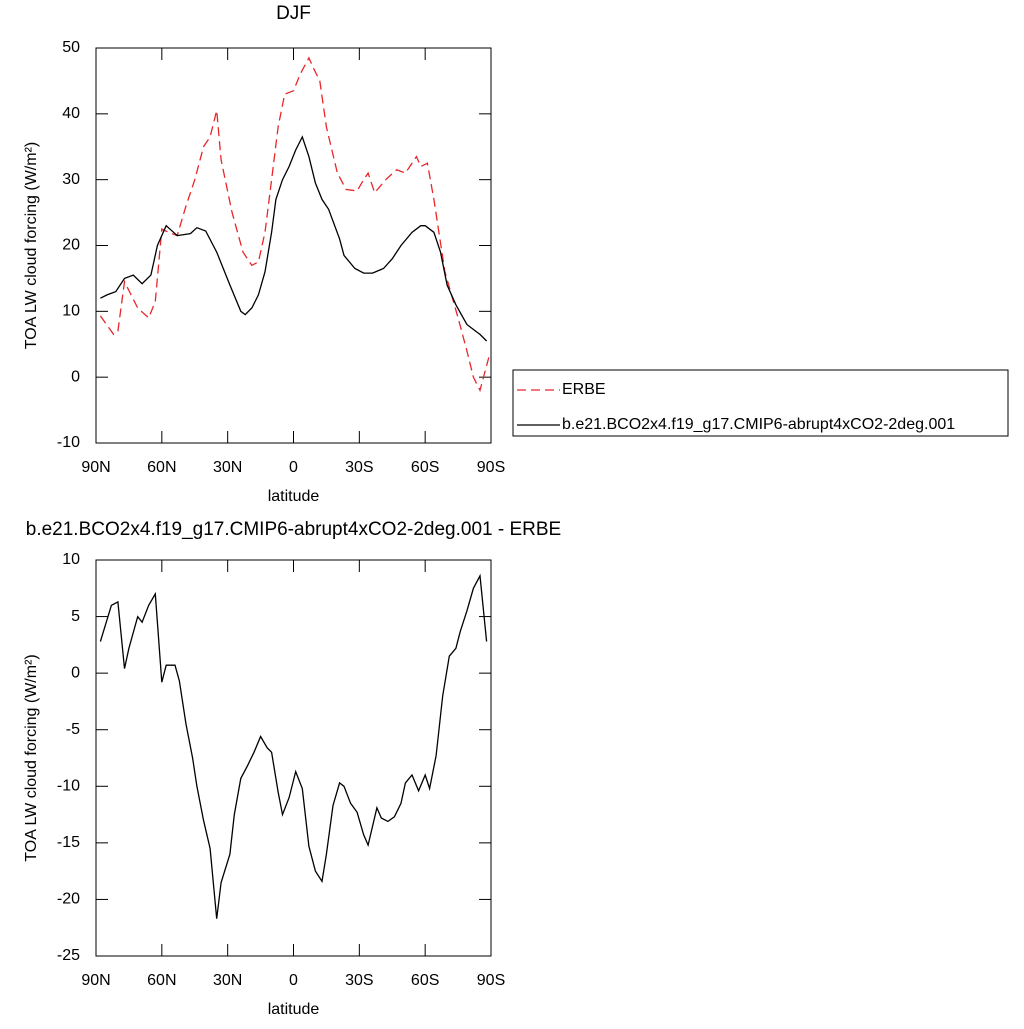 The height and width of the screenshot is (1029, 1024). I want to click on y-tick-label: 30, so click(71, 179).